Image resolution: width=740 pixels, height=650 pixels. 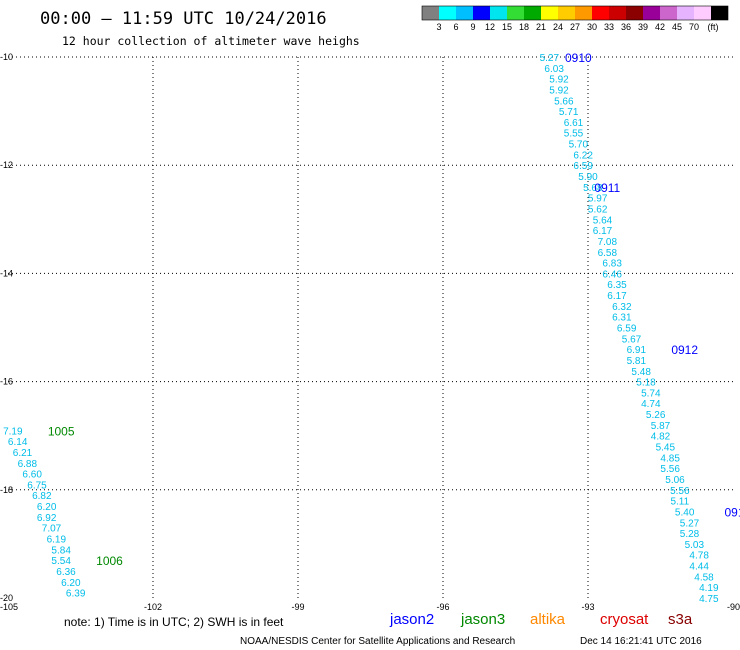 What do you see at coordinates (6, 57) in the screenshot?
I see `y-tick-label: -10` at bounding box center [6, 57].